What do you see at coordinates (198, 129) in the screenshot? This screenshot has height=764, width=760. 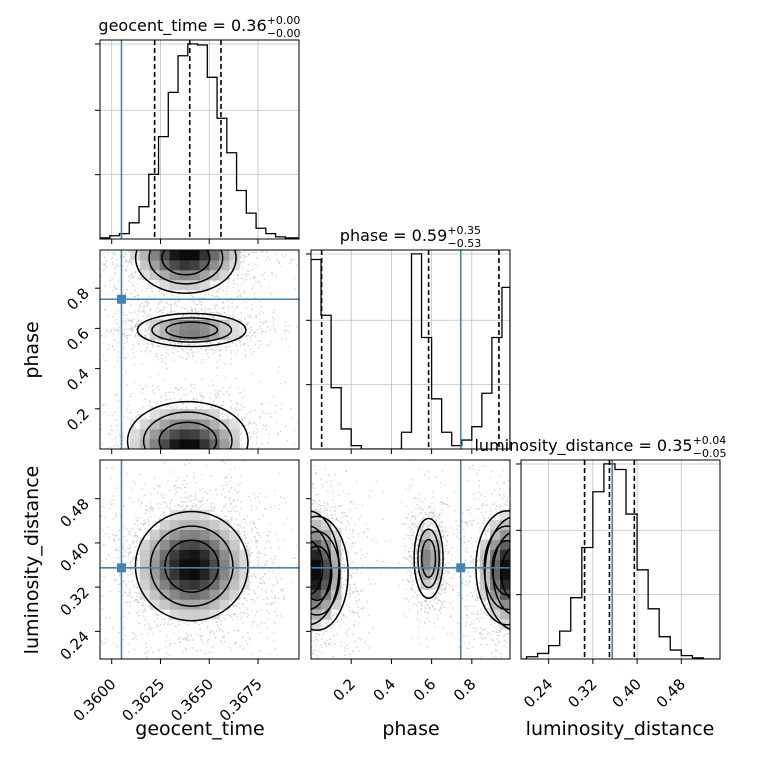 I see `hist-panel-geocent-time: geocent_time = 0.36+0.00−0.00` at bounding box center [198, 129].